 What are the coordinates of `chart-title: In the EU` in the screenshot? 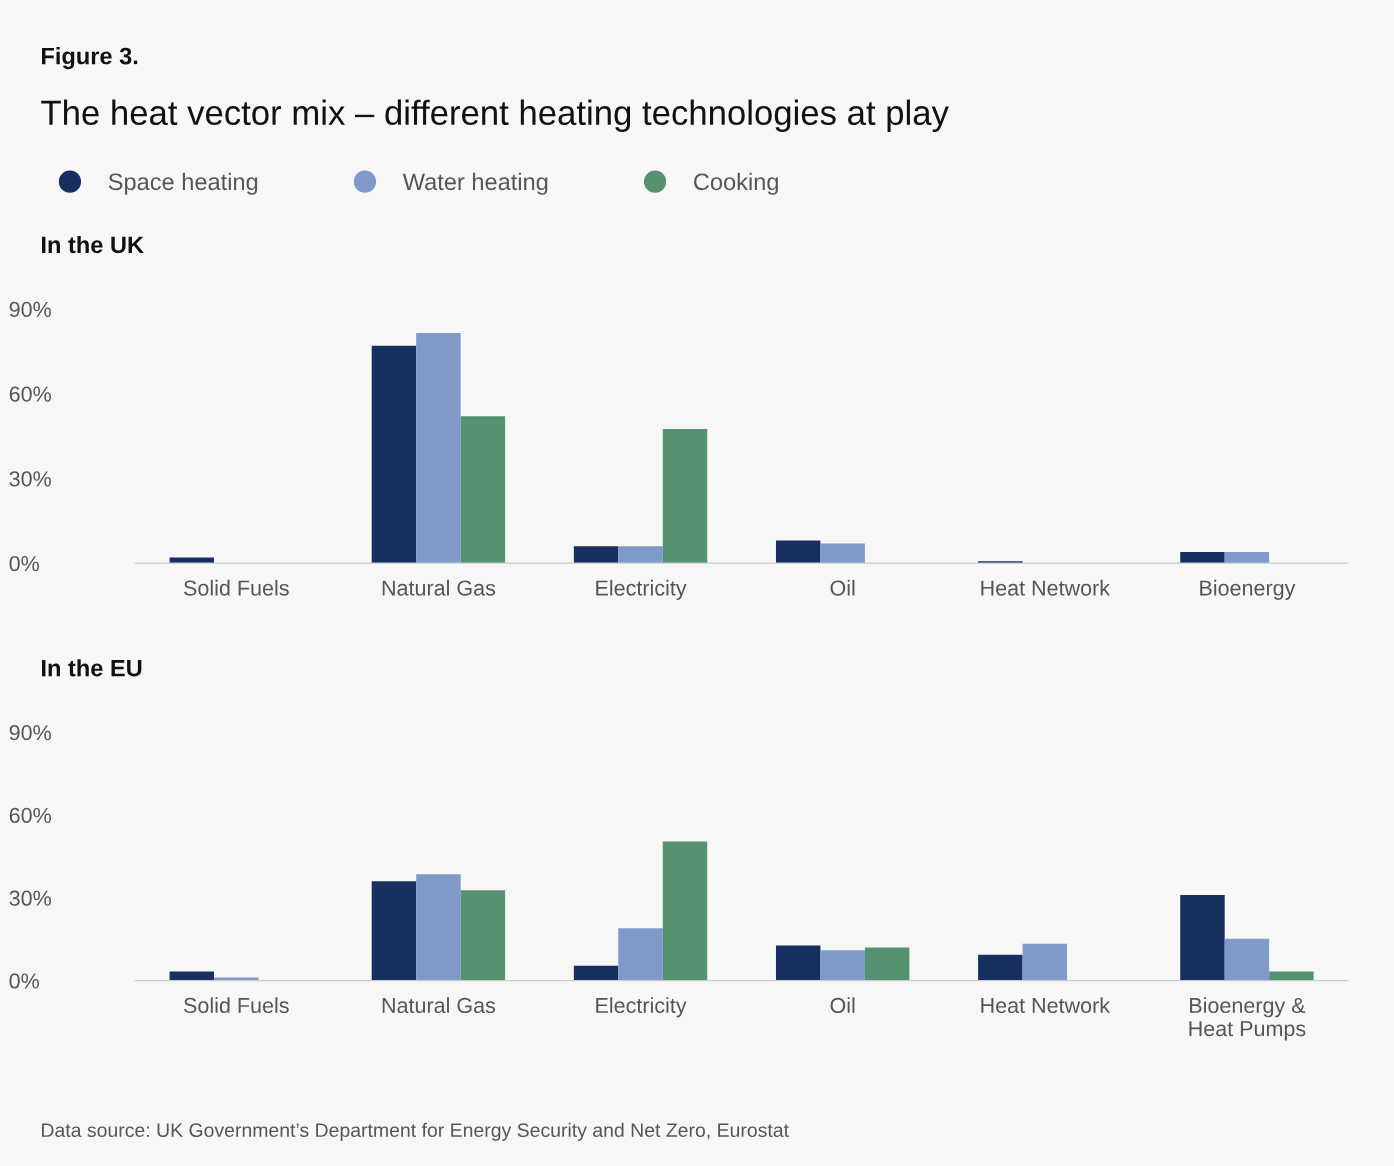 It's located at (92, 668).